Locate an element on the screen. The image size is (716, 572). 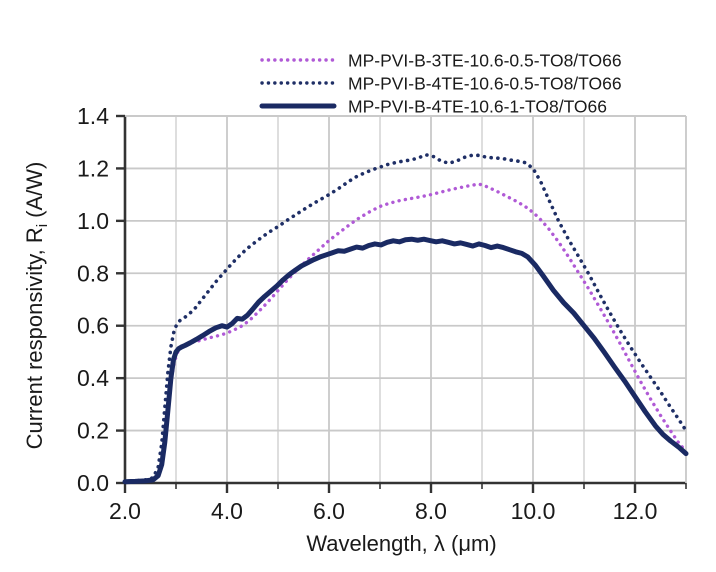
y-tick-label: 1.2 is located at coordinates (93, 168).